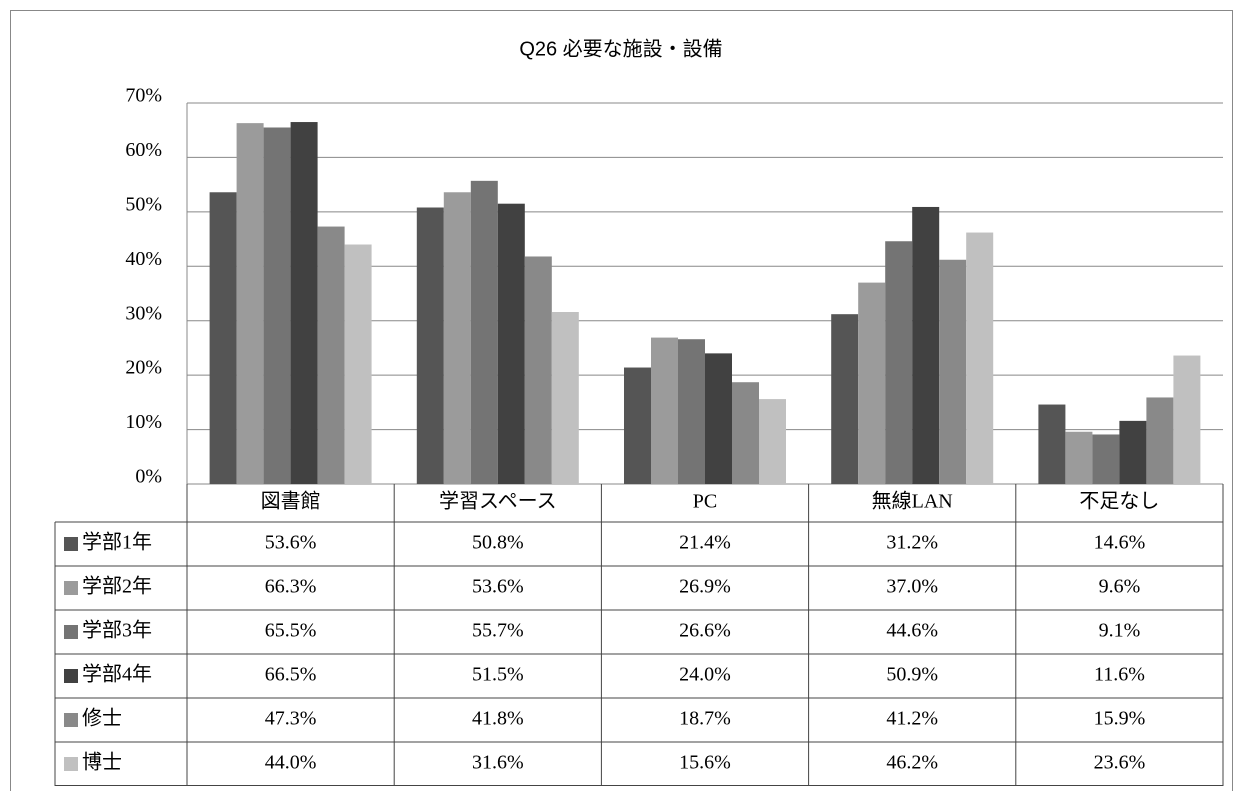 This screenshot has height=791, width=1241. What do you see at coordinates (498, 675) in the screenshot?
I see `table-value: 51.5%` at bounding box center [498, 675].